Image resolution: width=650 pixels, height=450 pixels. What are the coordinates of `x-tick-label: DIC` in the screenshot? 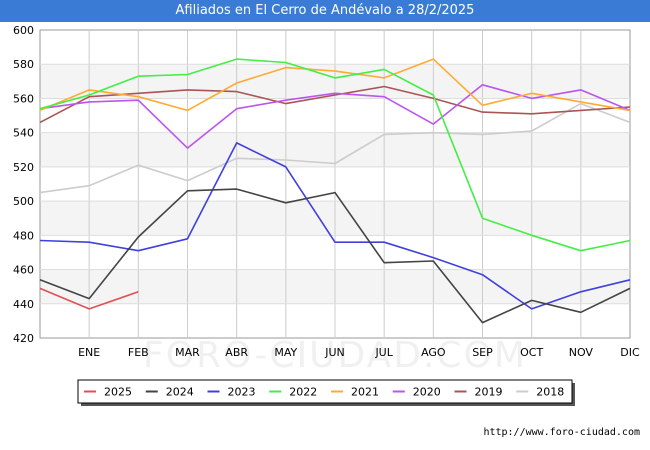 It's located at (630, 352).